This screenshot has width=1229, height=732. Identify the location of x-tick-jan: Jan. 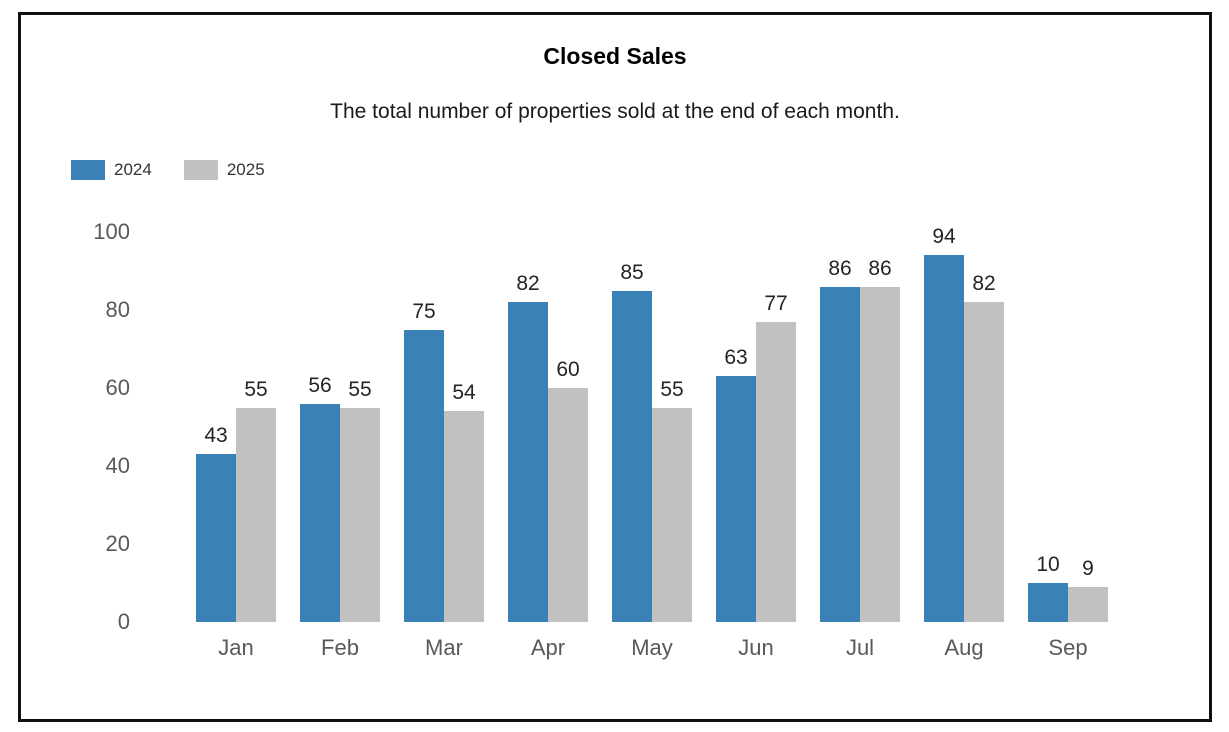
(236, 647).